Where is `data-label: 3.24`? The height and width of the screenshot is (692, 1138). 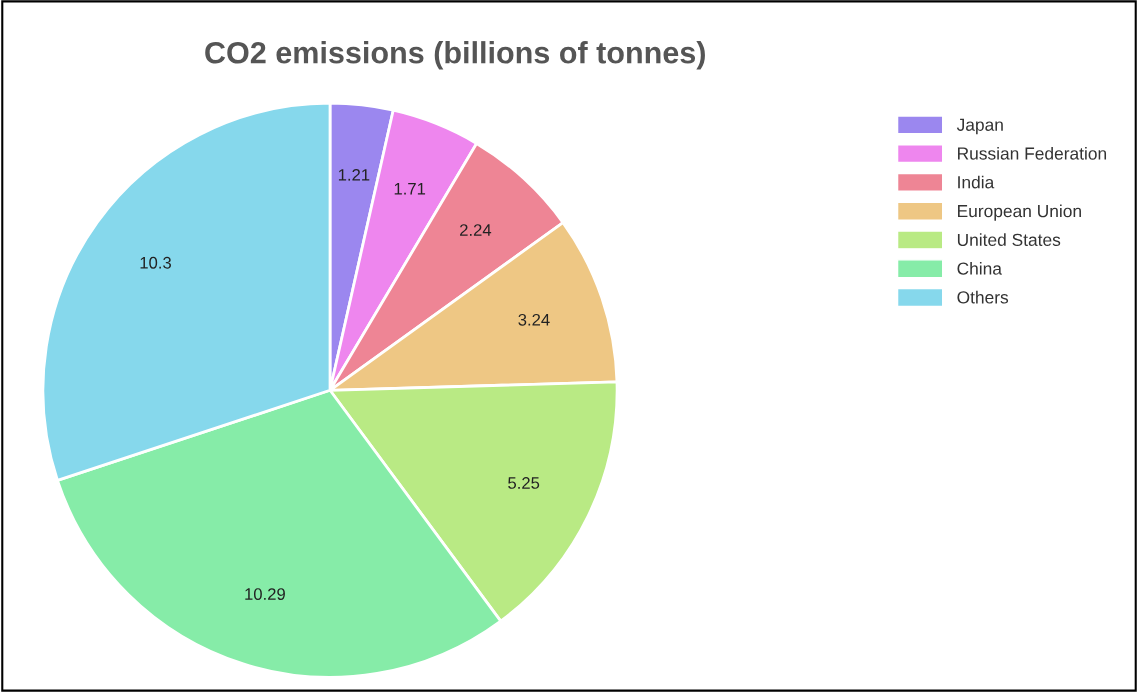 data-label: 3.24 is located at coordinates (534, 319).